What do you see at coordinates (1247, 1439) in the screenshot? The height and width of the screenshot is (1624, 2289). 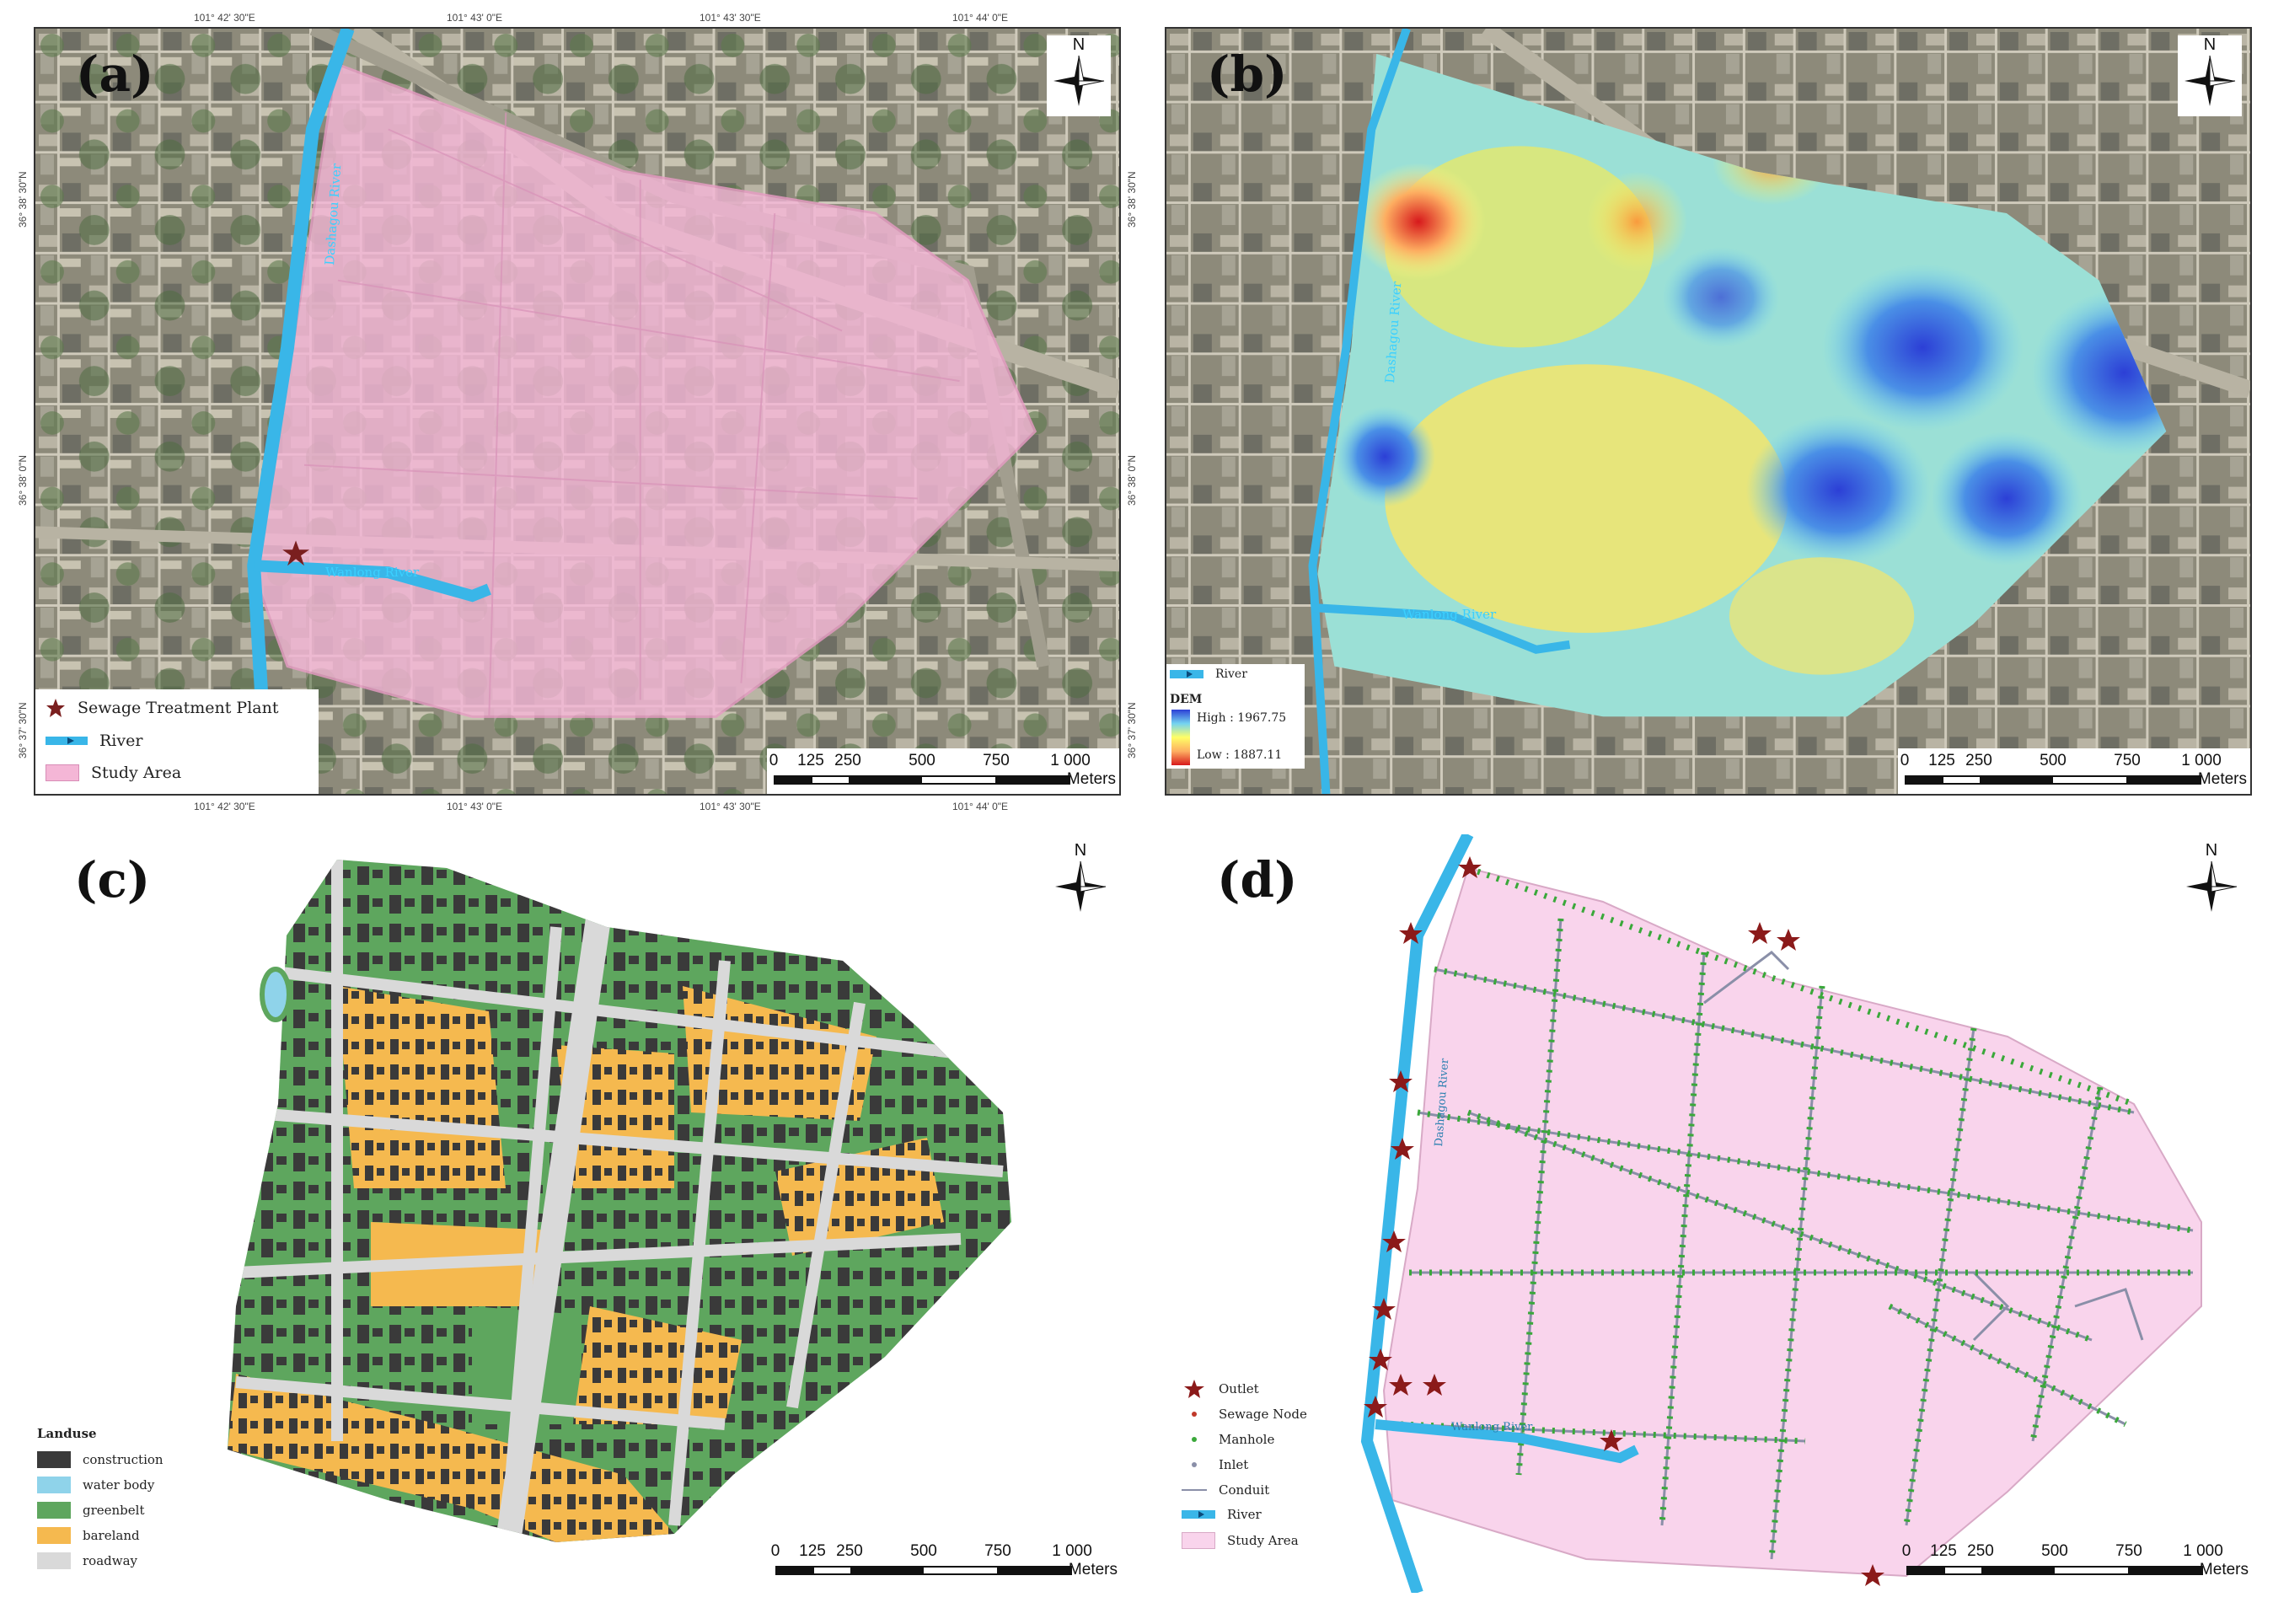 I see `legend-item: Manhole` at bounding box center [1247, 1439].